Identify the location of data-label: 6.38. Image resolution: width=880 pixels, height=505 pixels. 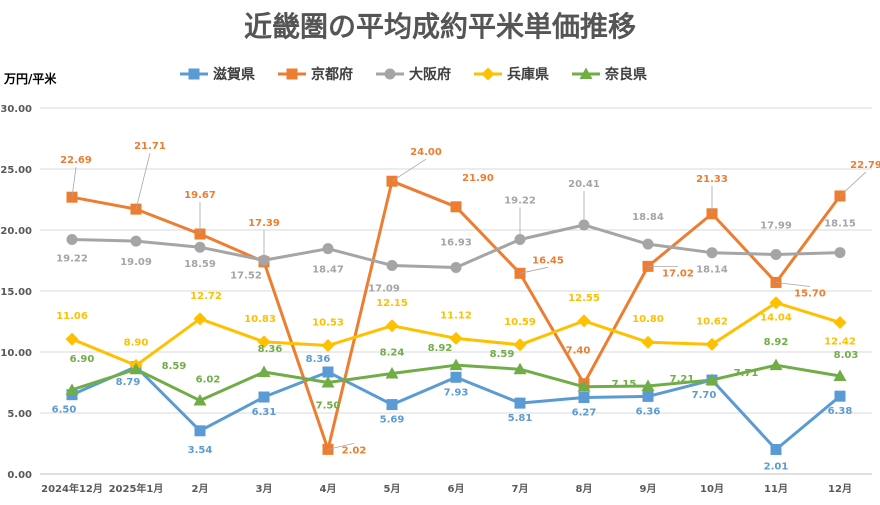
(840, 411).